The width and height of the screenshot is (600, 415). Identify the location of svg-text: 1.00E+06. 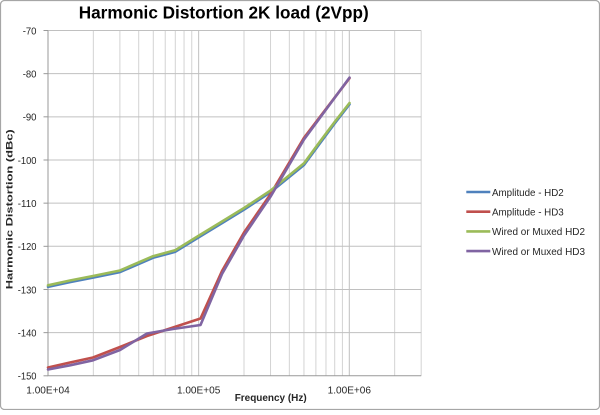
(350, 390).